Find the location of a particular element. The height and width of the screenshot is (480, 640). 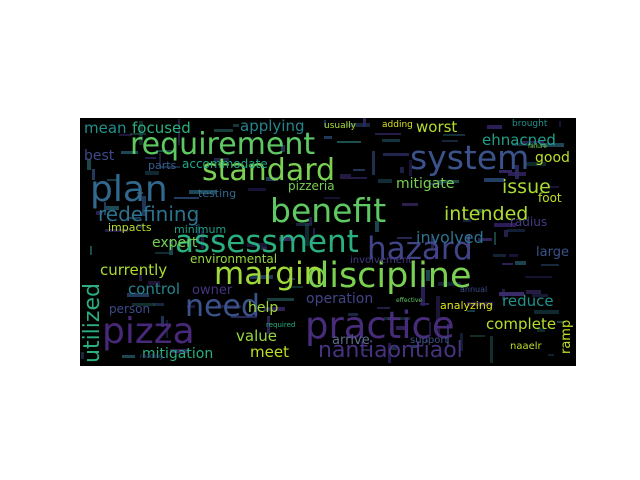

word-currently: currently is located at coordinates (134, 270).